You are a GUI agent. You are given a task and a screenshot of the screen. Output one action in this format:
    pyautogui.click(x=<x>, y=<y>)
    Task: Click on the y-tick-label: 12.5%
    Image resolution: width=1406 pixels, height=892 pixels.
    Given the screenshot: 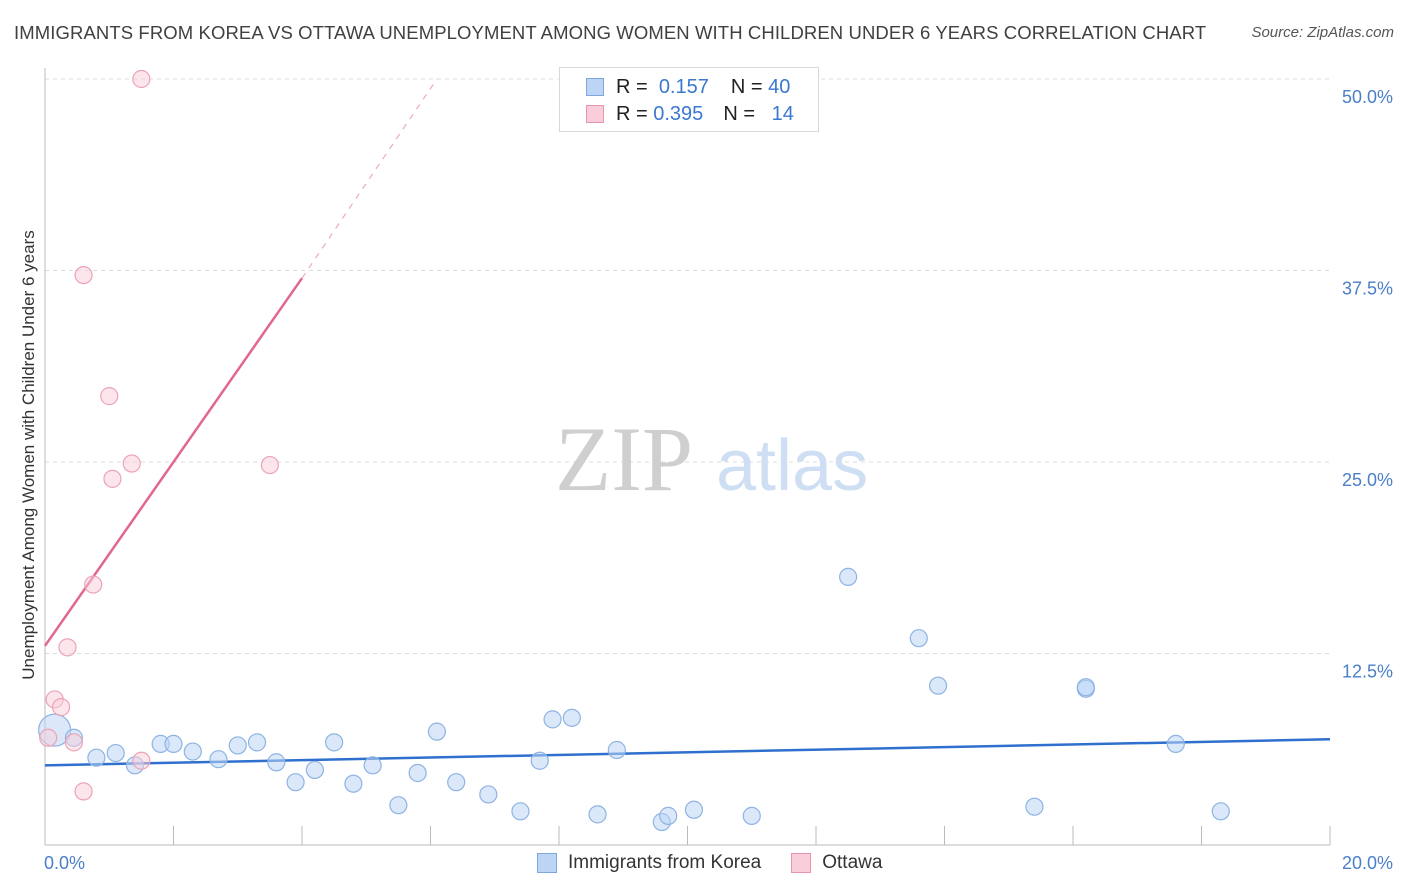 What is the action you would take?
    pyautogui.click(x=1367, y=672)
    